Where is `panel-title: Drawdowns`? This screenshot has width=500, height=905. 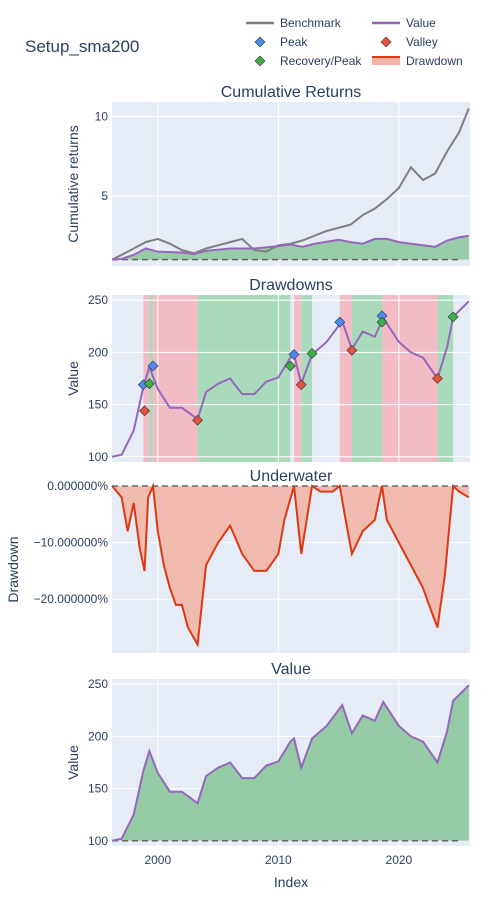
panel-title: Drawdowns is located at coordinates (291, 285).